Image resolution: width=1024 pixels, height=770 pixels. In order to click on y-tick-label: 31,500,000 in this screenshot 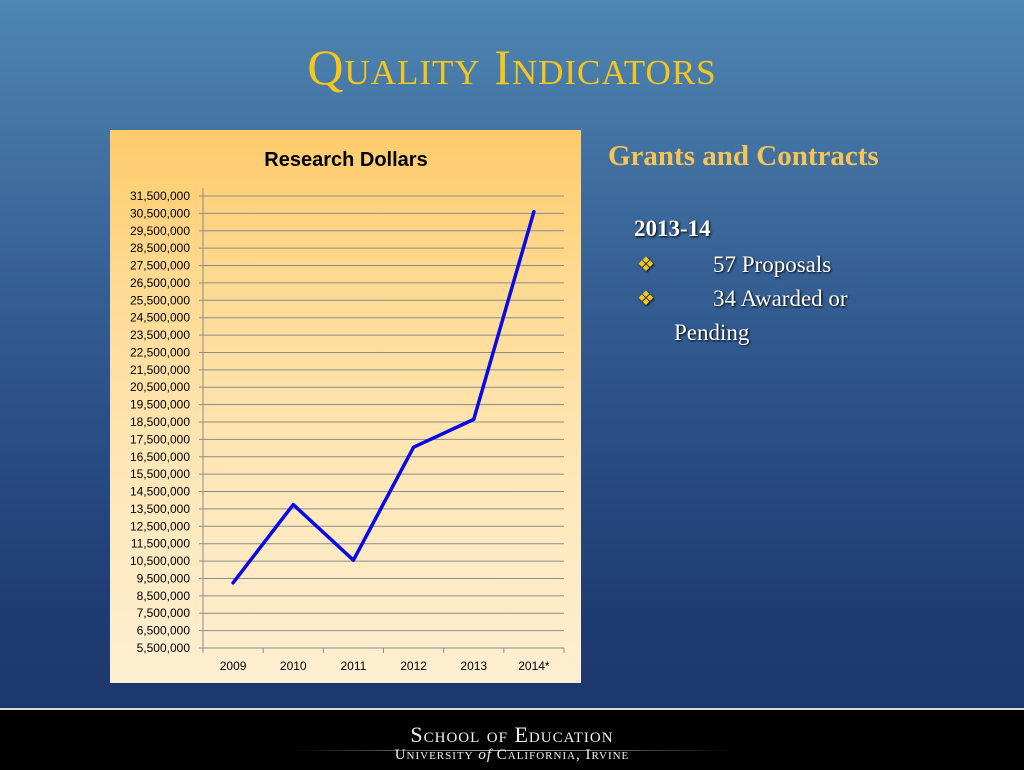, I will do `click(160, 196)`.